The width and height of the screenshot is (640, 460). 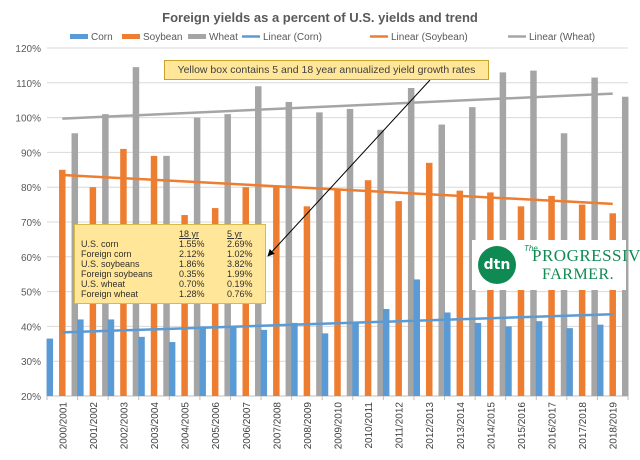 What do you see at coordinates (491, 426) in the screenshot?
I see `x-tick-label: 2014/2015` at bounding box center [491, 426].